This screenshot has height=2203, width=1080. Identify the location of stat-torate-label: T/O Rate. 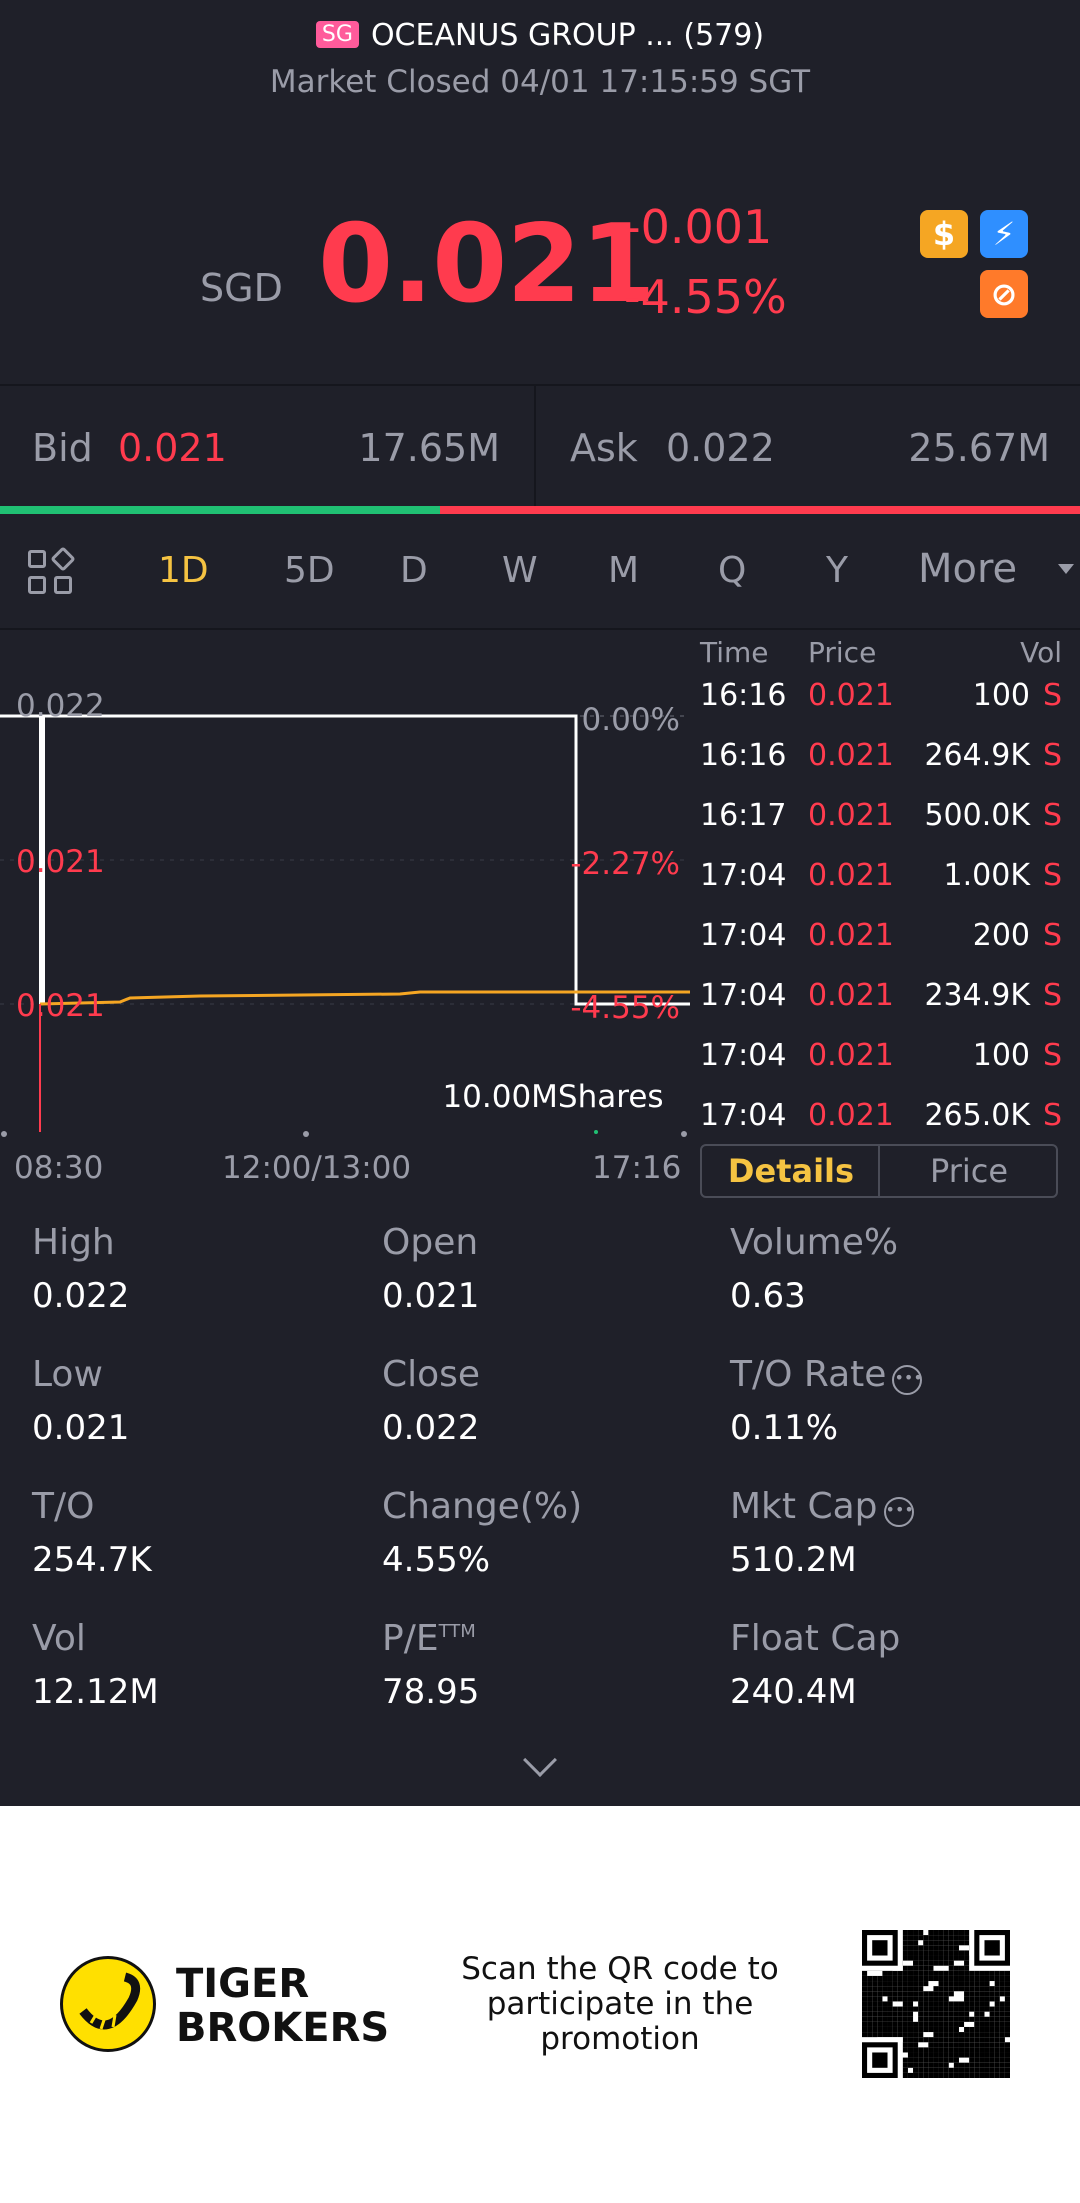
(808, 1374).